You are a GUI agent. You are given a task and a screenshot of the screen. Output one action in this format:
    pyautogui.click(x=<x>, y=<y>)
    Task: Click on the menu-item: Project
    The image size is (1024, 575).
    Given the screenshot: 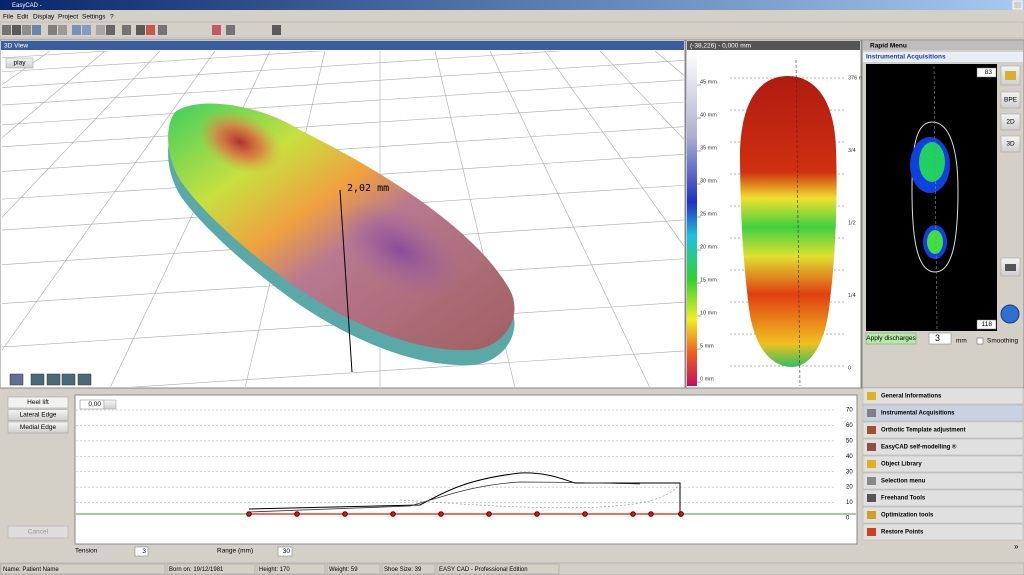 What is the action you would take?
    pyautogui.click(x=68, y=17)
    